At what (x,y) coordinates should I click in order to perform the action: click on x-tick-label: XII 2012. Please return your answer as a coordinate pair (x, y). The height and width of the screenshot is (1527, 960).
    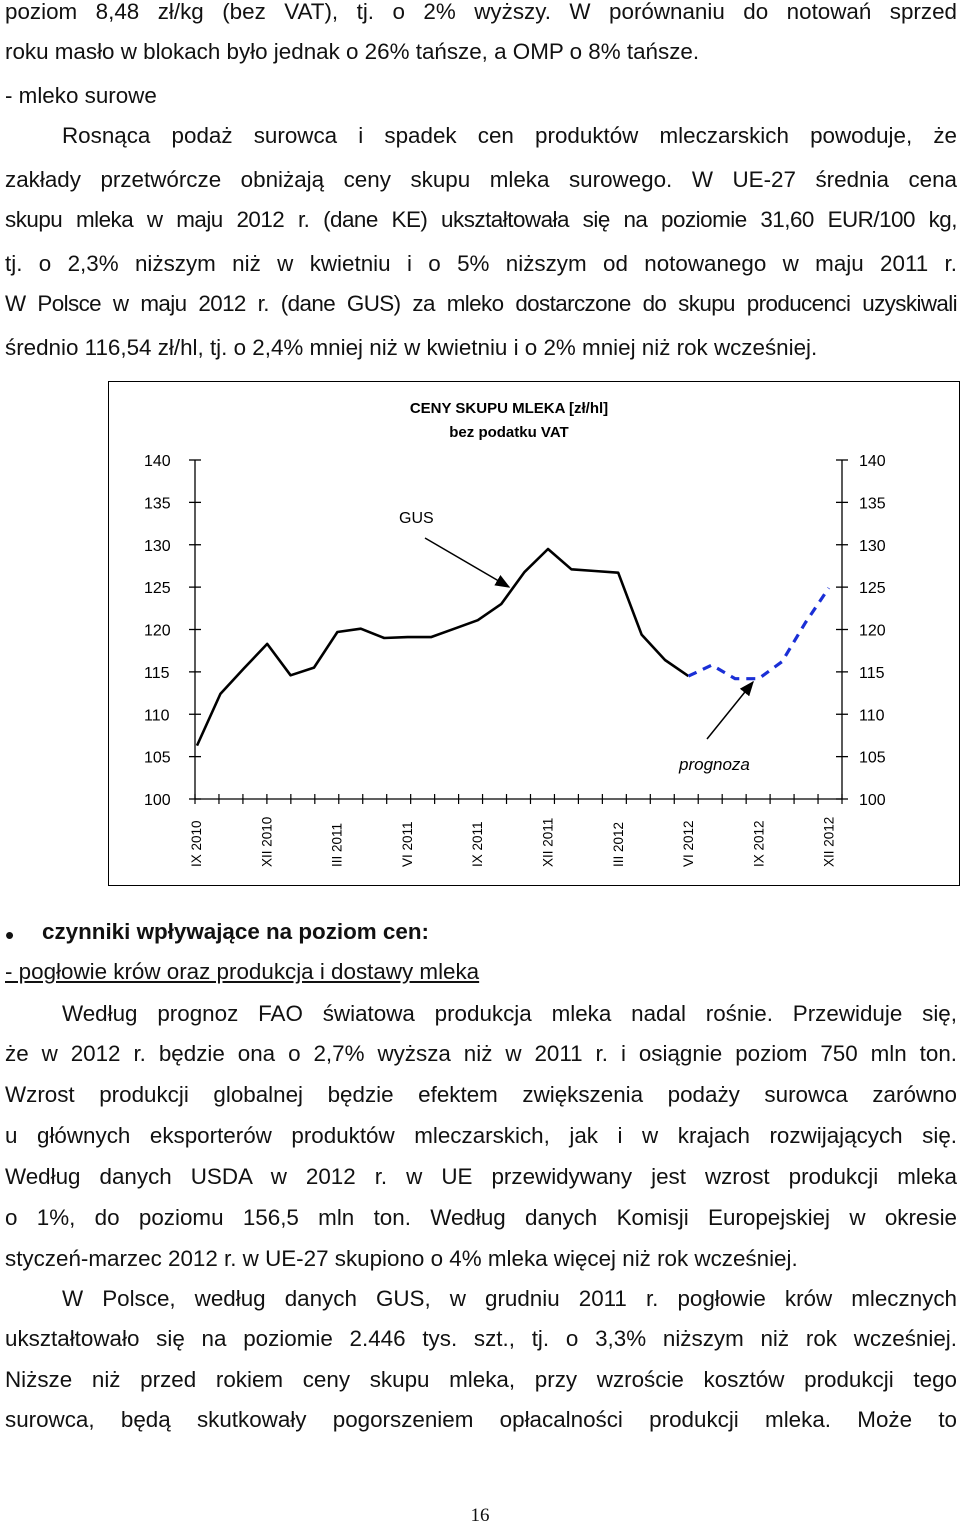
    Looking at the image, I should click on (829, 842).